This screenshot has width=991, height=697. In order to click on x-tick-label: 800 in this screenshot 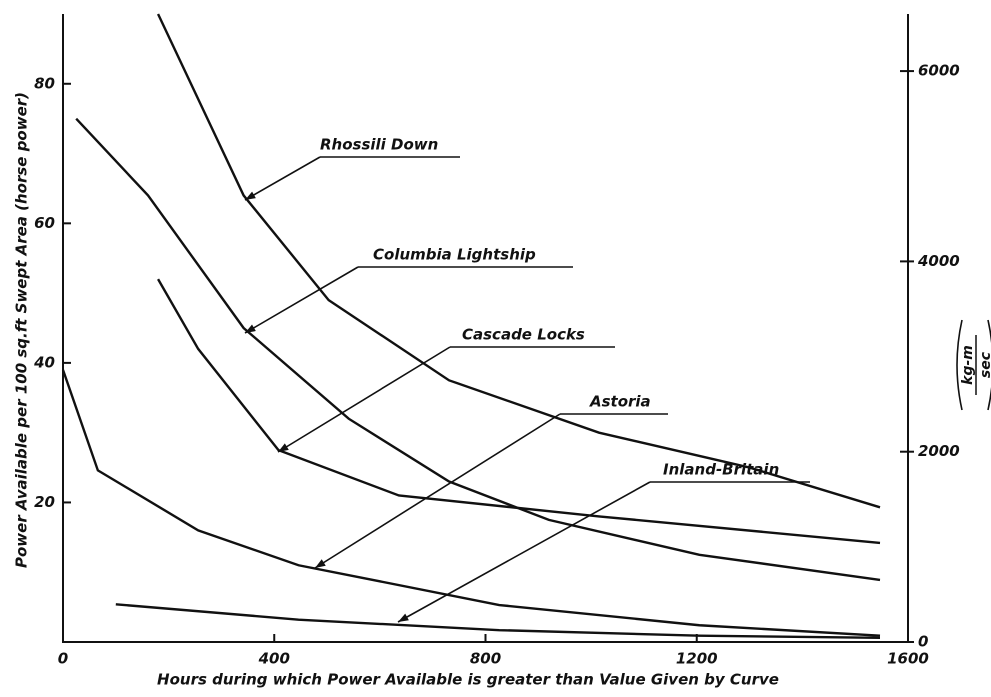, I will do `click(485, 659)`.